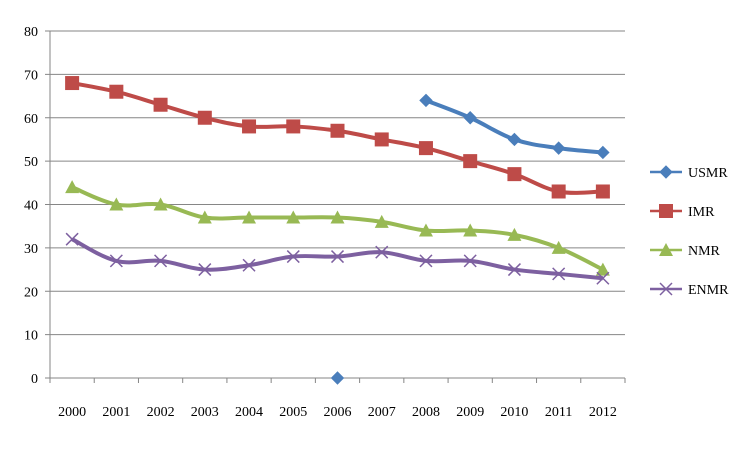 This screenshot has width=752, height=457. Describe the element at coordinates (72, 412) in the screenshot. I see `x-tick-label: 2000` at that location.